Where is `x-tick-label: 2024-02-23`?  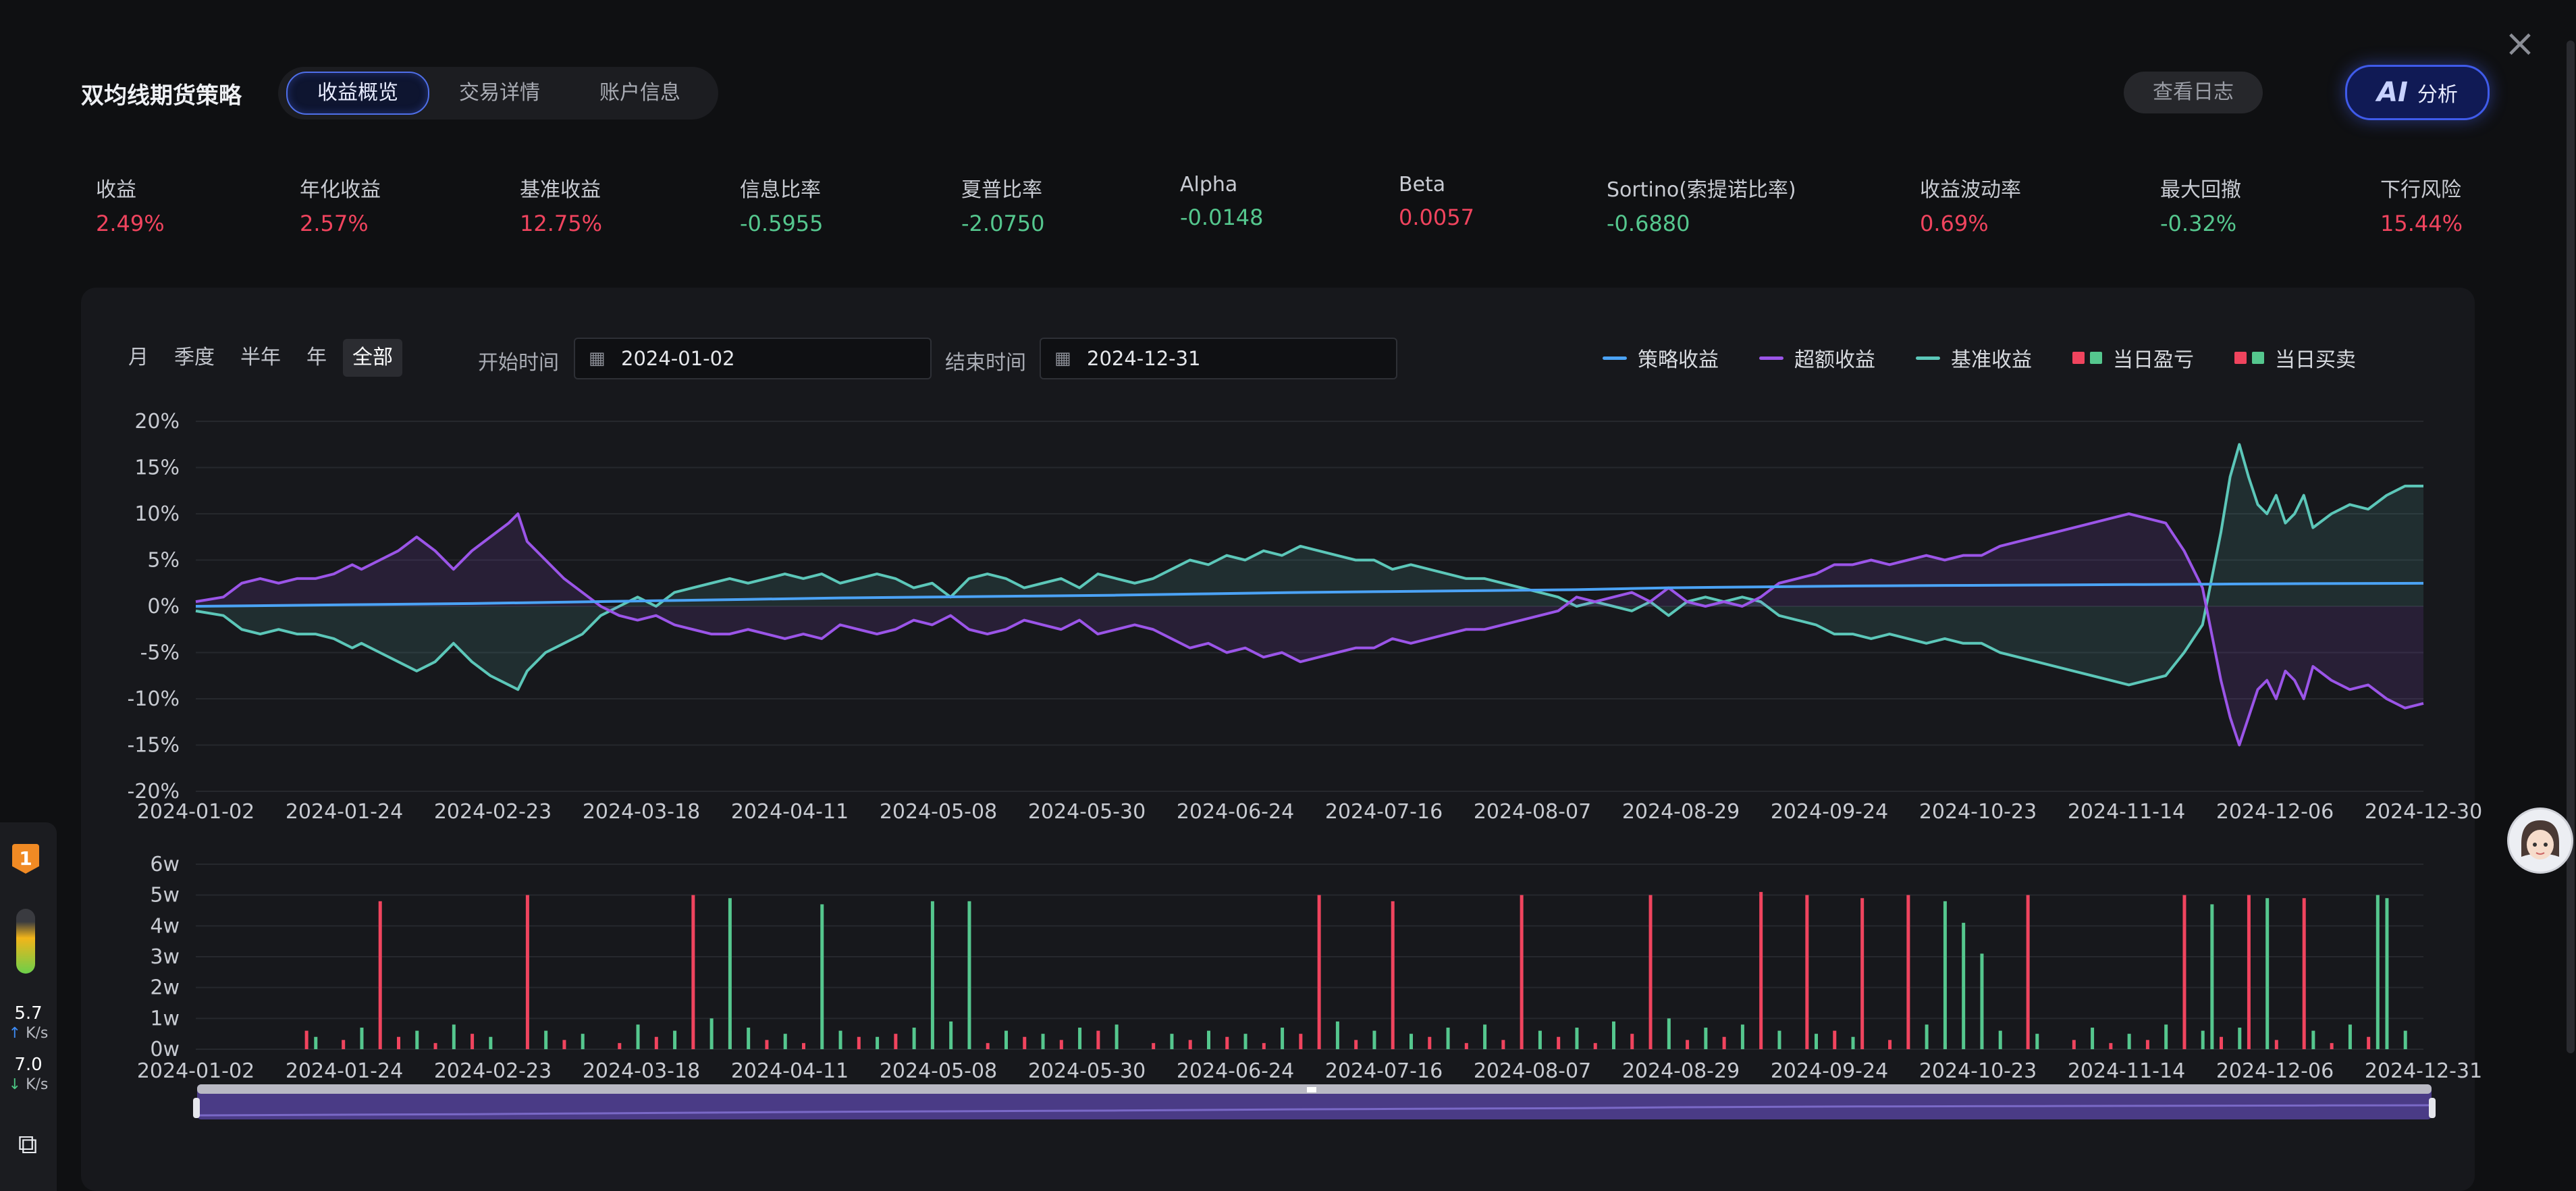
x-tick-label: 2024-02-23 is located at coordinates (493, 1071).